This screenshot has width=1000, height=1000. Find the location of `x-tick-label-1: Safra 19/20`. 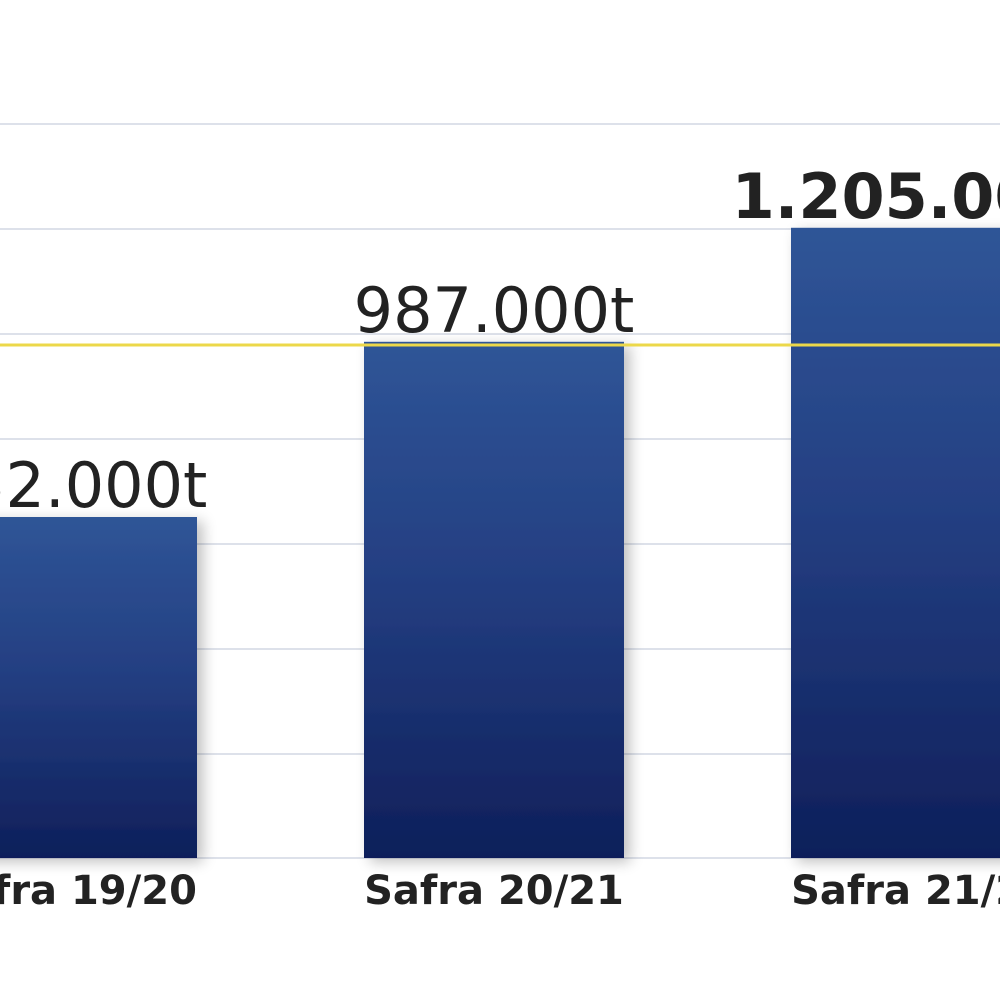

x-tick-label-1: Safra 19/20 is located at coordinates (98, 891).